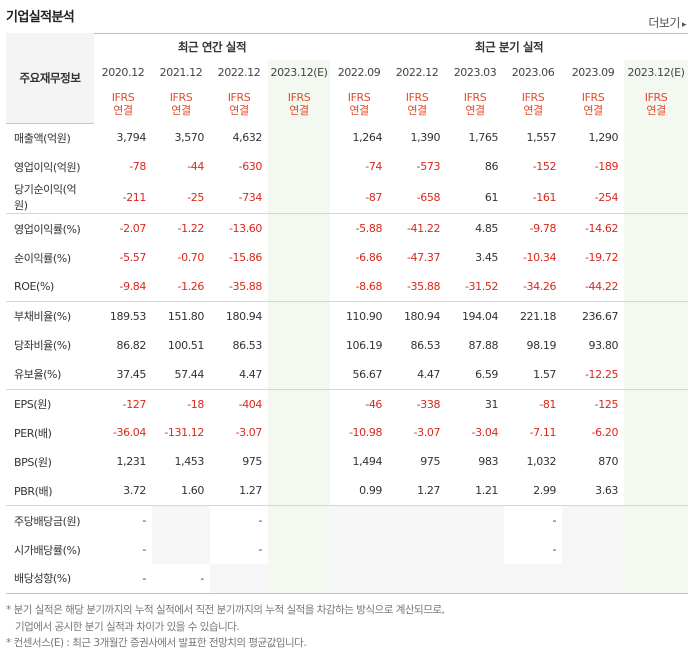 Image resolution: width=694 pixels, height=652 pixels. I want to click on period-header: 2022.12, so click(239, 72).